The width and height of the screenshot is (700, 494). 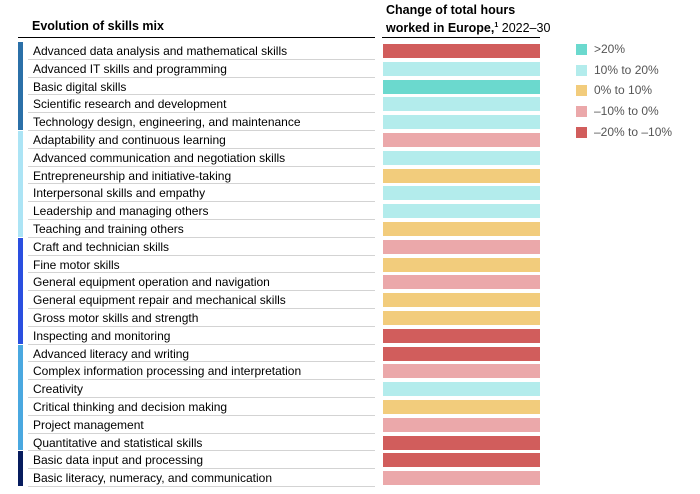 I want to click on skill-label: Basic data input and processing, so click(x=118, y=460).